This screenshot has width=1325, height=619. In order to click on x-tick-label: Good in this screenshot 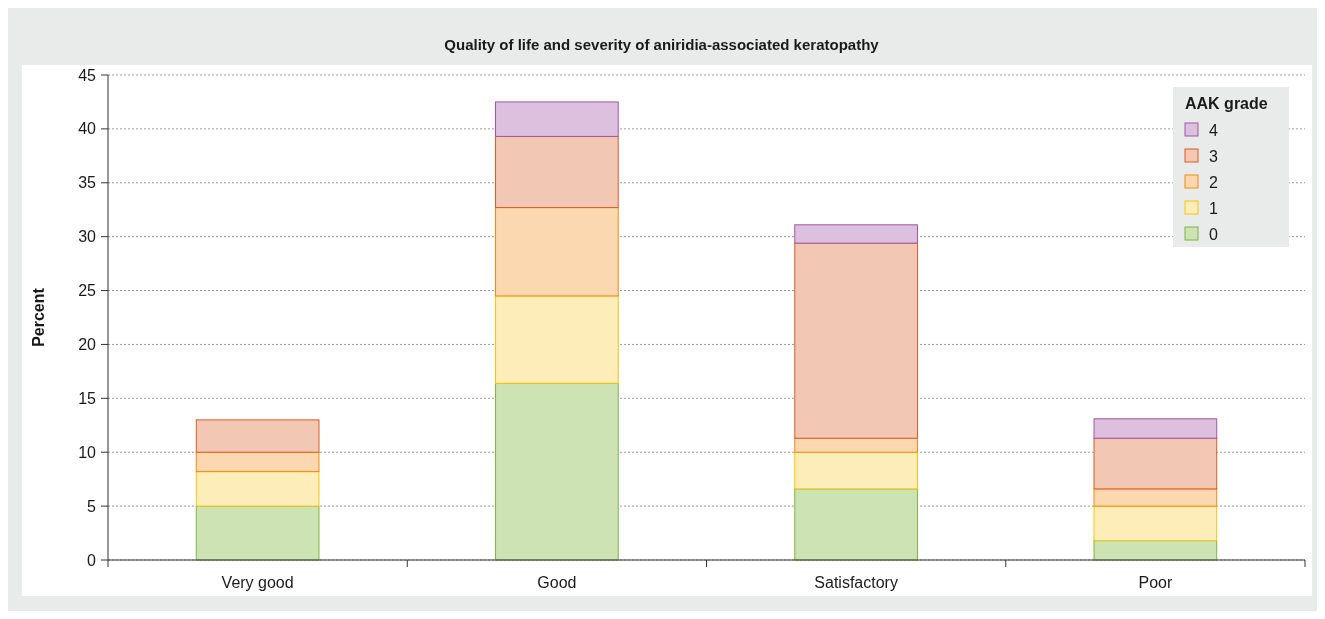, I will do `click(557, 582)`.